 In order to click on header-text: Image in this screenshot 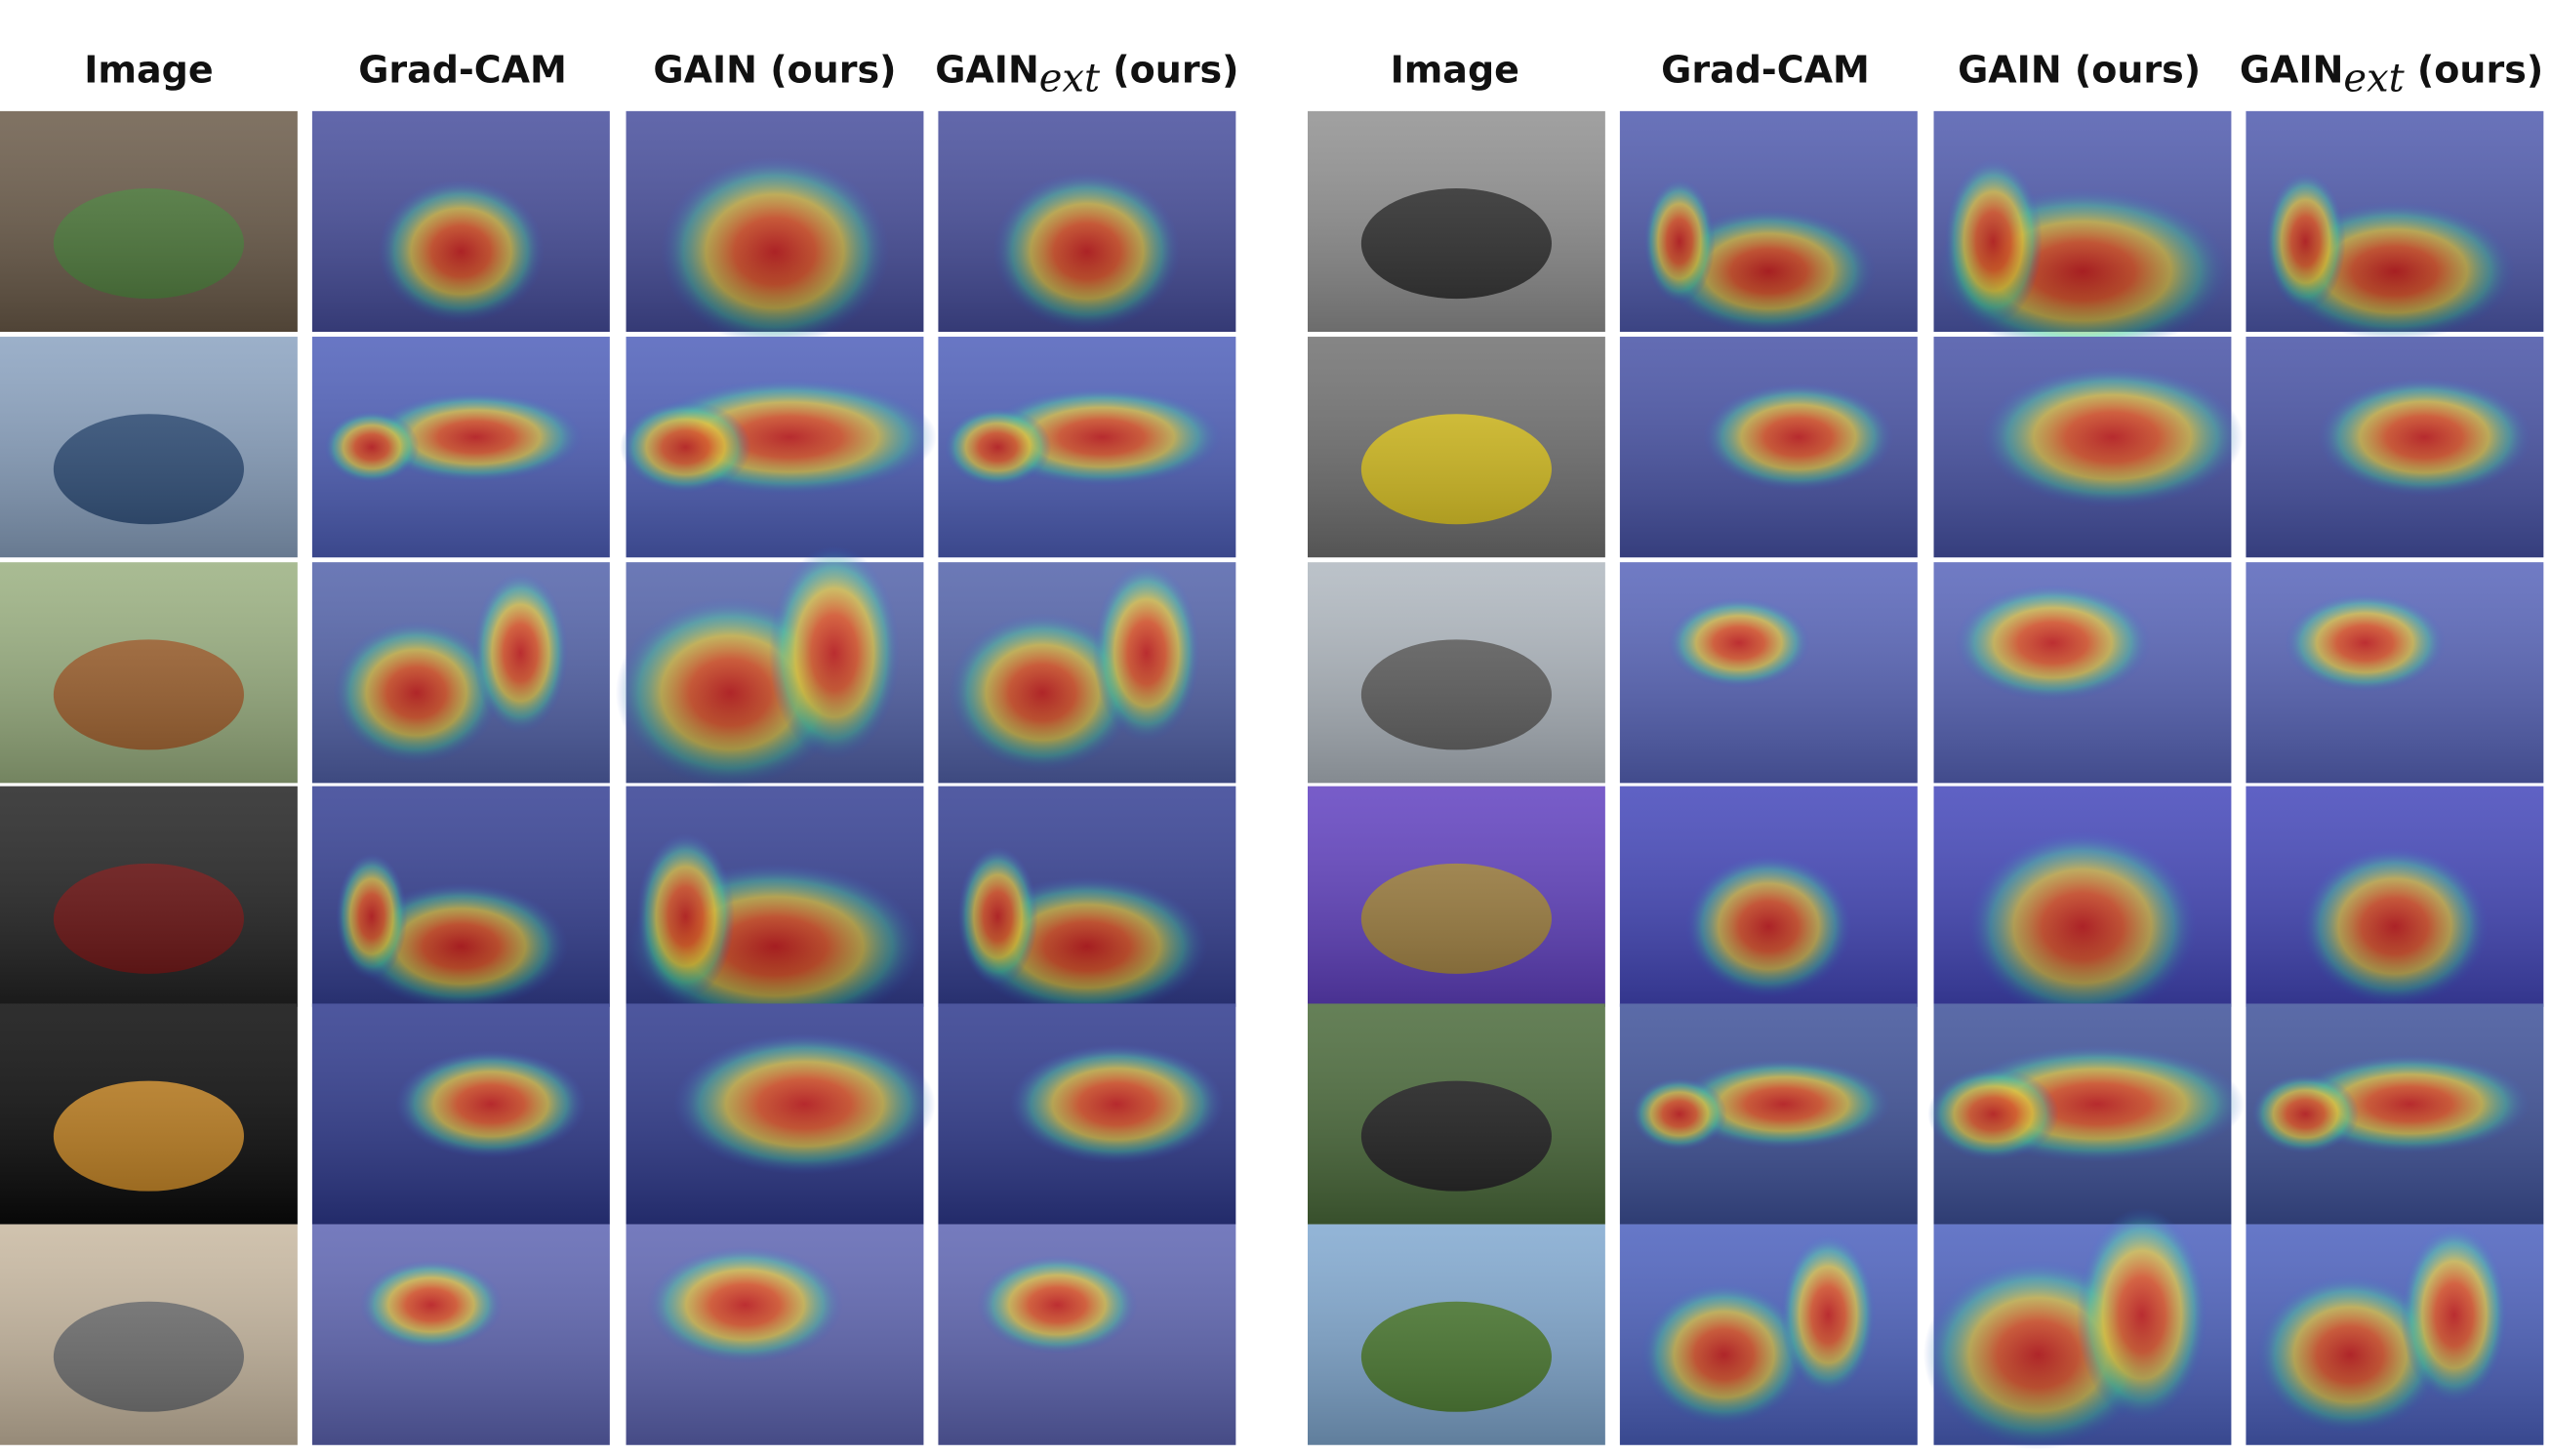, I will do `click(148, 69)`.